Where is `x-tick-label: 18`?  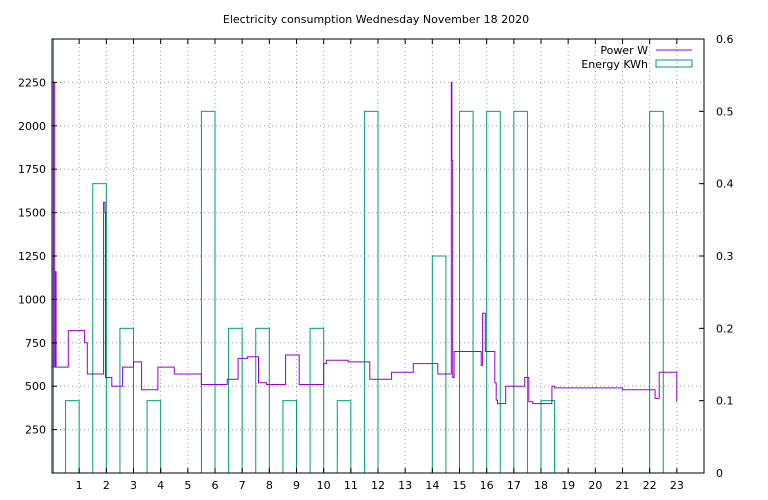 x-tick-label: 18 is located at coordinates (541, 485).